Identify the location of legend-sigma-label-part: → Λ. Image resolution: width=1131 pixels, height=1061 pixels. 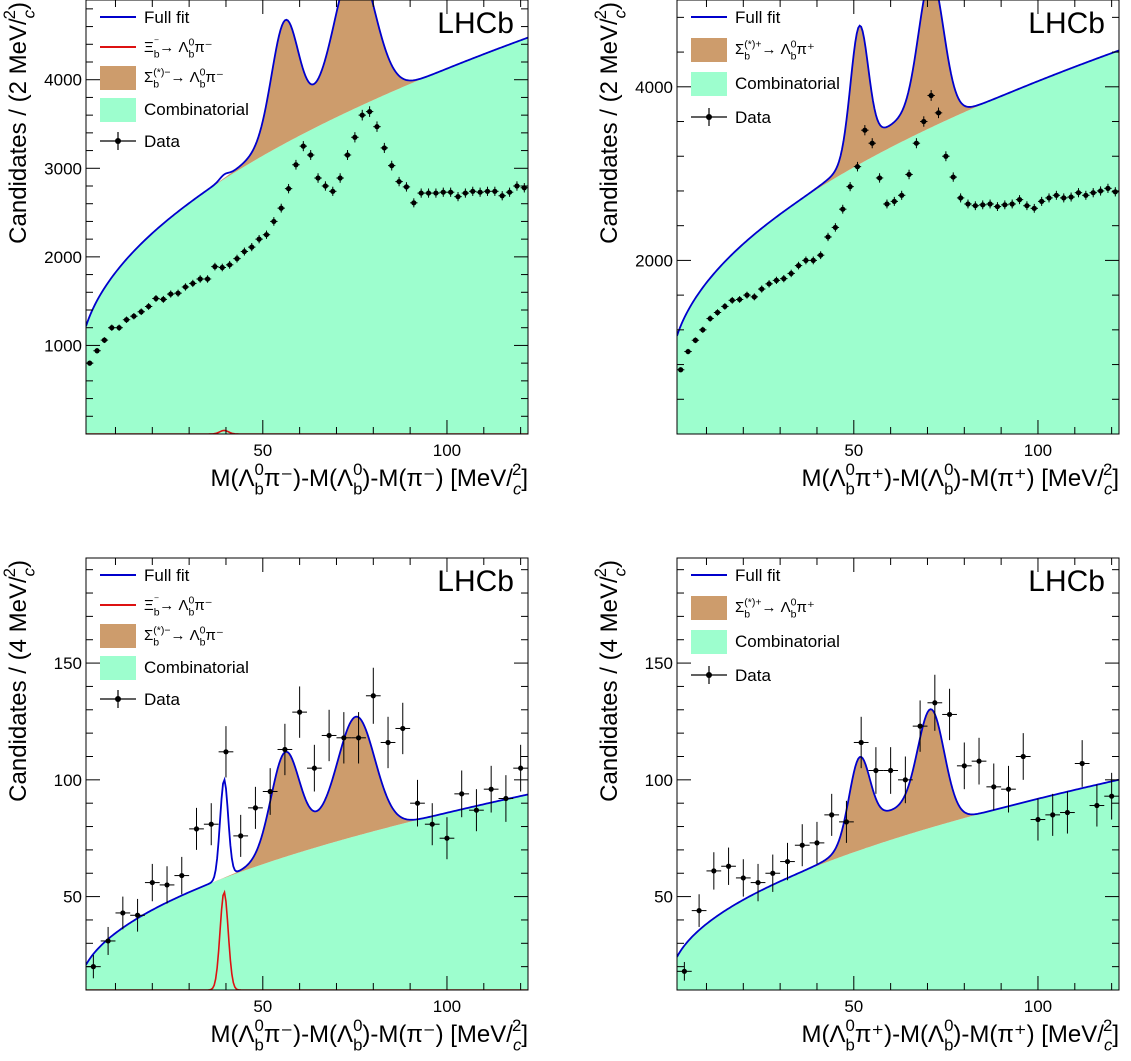
(184, 77).